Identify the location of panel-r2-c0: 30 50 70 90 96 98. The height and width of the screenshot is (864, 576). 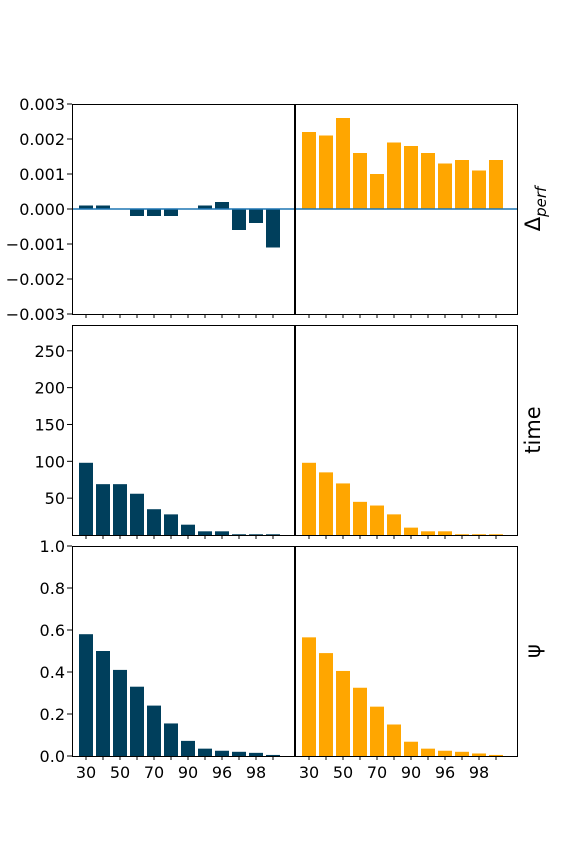
(183, 664).